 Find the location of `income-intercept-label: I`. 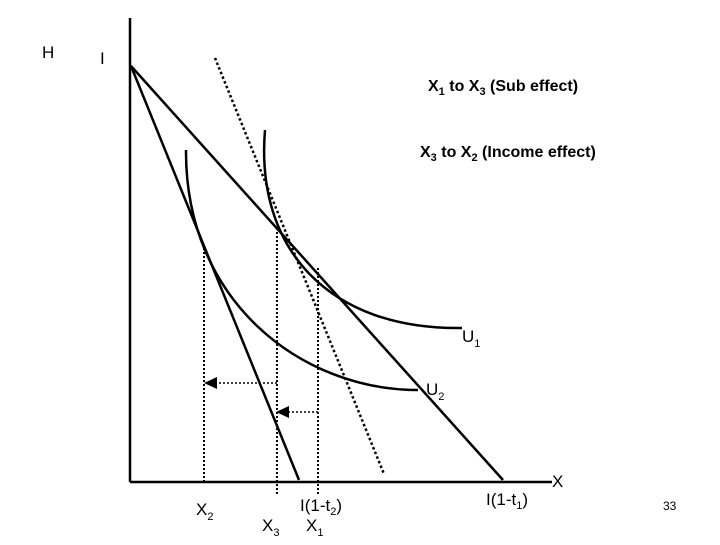

income-intercept-label: I is located at coordinates (102, 58).